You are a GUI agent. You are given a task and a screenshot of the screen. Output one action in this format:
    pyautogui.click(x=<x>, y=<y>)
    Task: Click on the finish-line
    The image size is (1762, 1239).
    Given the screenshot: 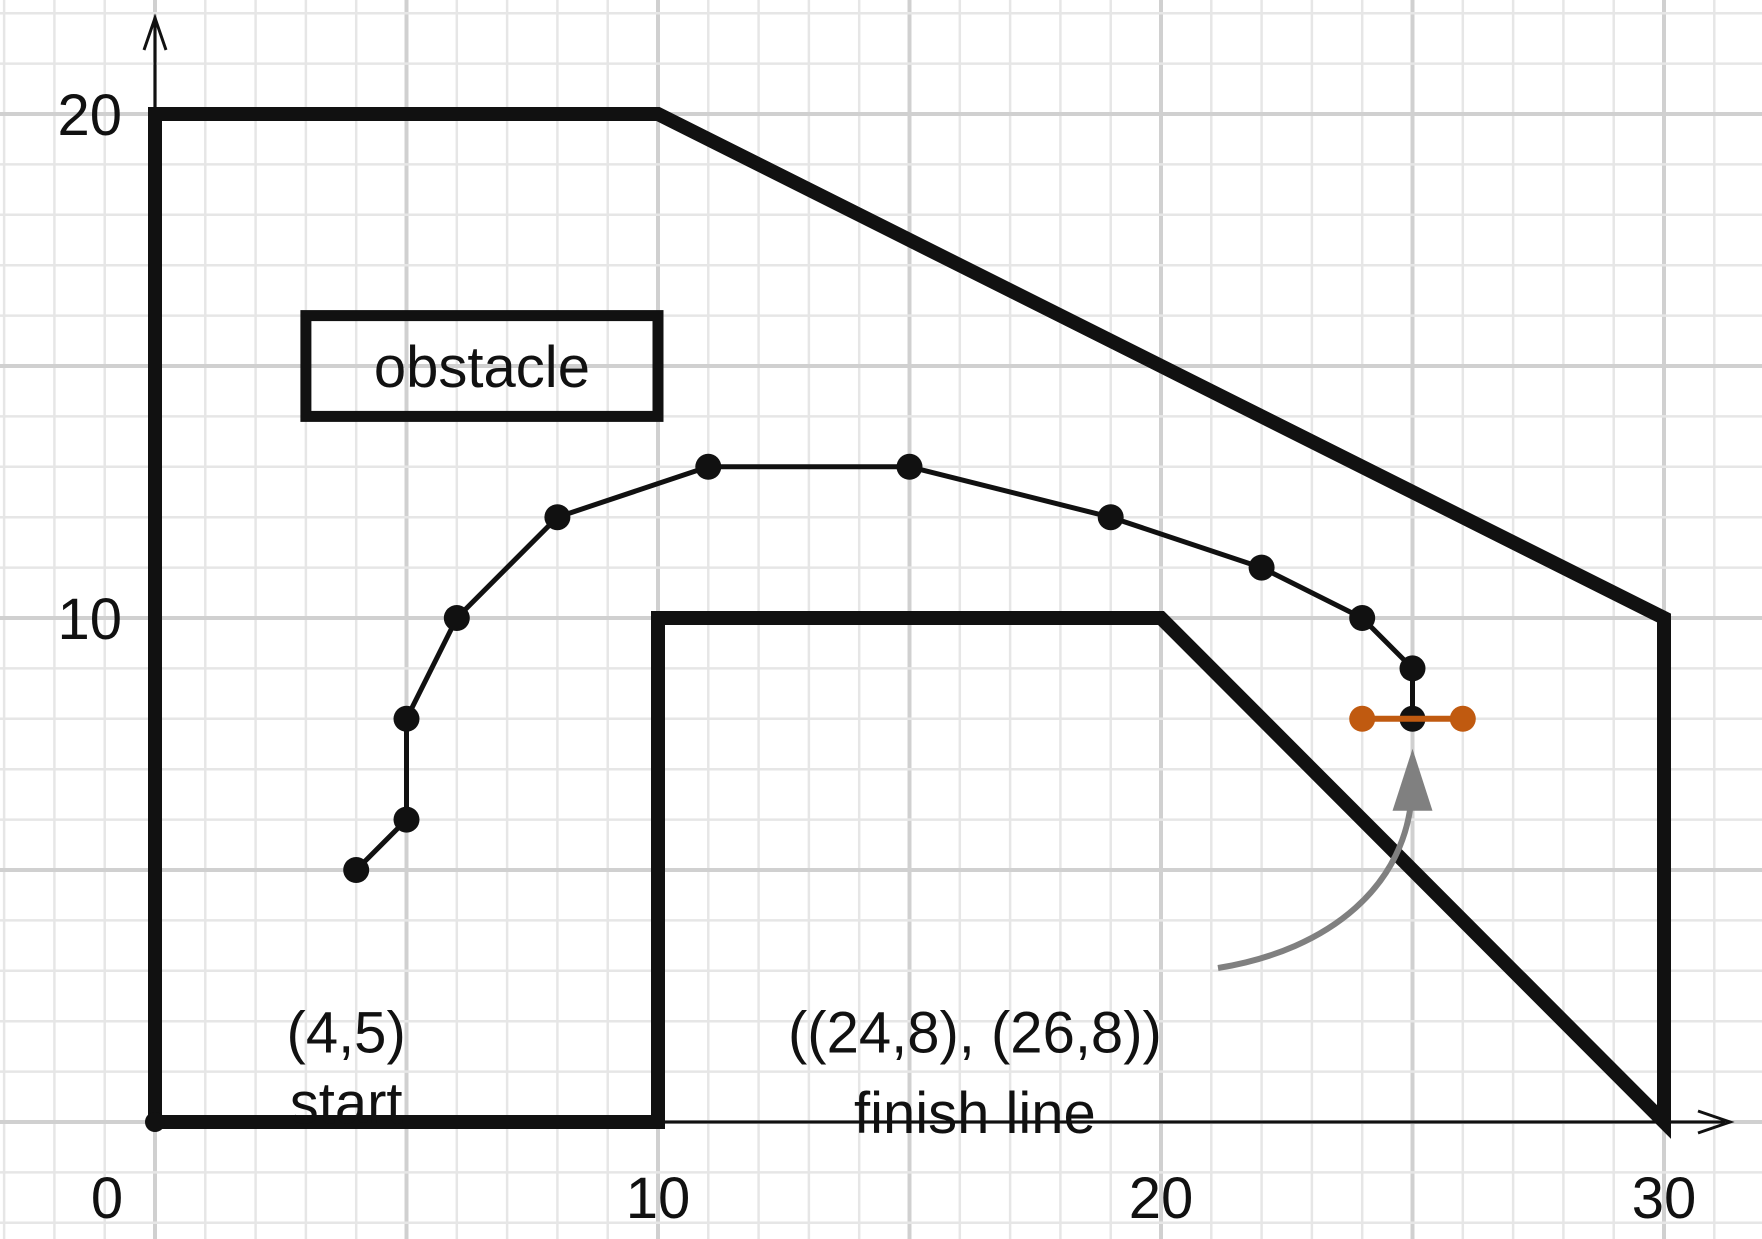 What is the action you would take?
    pyautogui.click(x=1412, y=718)
    